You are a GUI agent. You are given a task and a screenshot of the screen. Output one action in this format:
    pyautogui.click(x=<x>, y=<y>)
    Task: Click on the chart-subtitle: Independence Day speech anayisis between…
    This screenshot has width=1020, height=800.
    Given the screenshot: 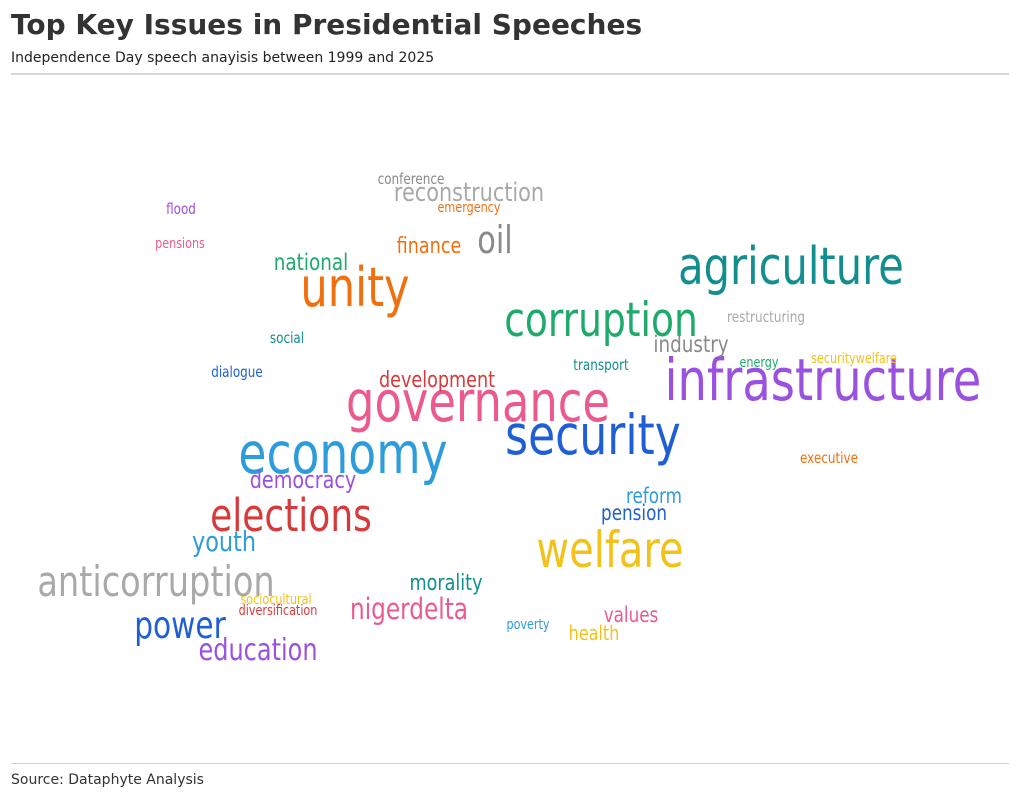 What is the action you would take?
    pyautogui.click(x=223, y=58)
    